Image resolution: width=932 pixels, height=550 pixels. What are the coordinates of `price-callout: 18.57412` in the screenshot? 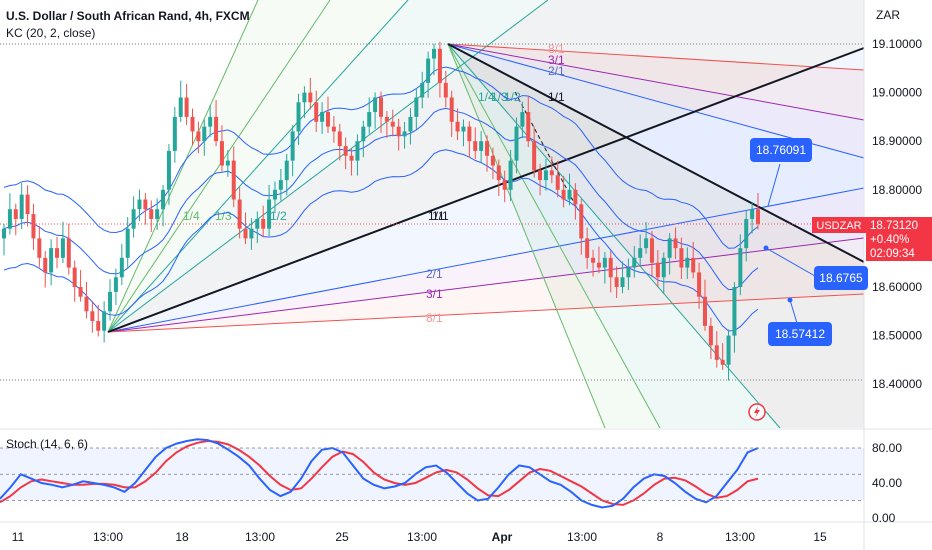 It's located at (800, 334).